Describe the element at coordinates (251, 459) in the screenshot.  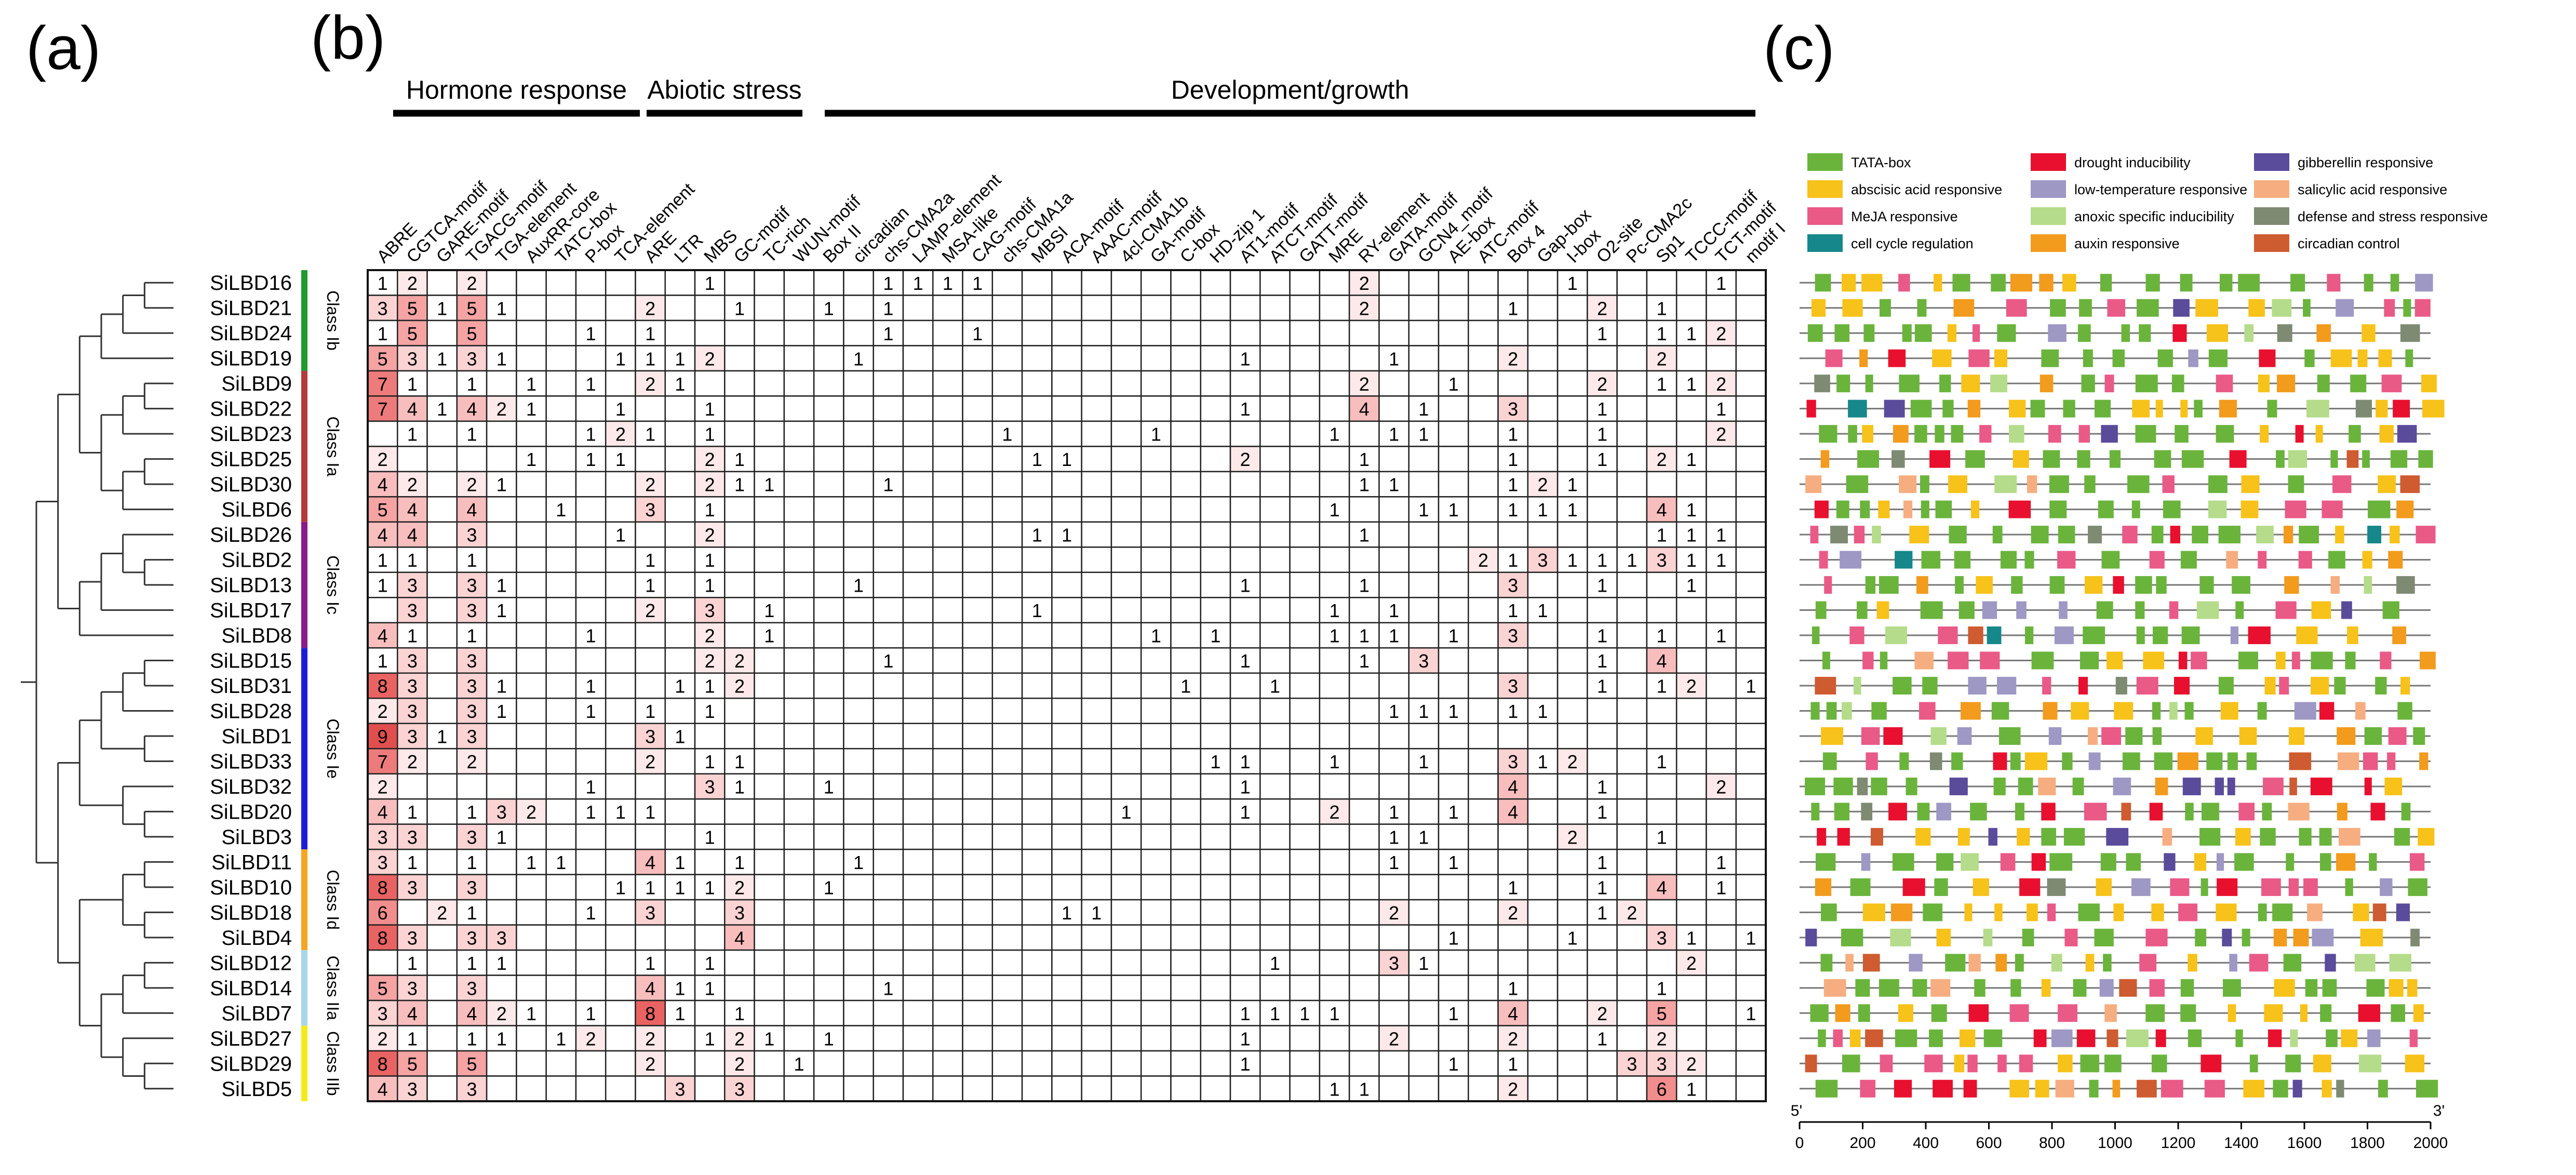
I see `gene-label: SiLBD25` at that location.